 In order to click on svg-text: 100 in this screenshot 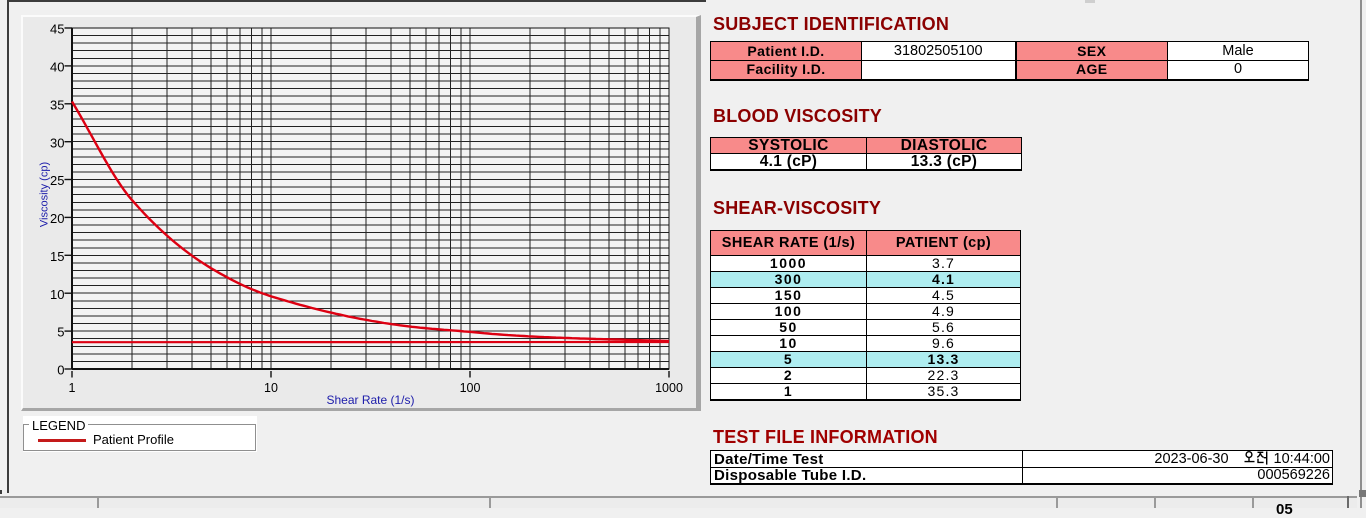, I will do `click(470, 388)`.